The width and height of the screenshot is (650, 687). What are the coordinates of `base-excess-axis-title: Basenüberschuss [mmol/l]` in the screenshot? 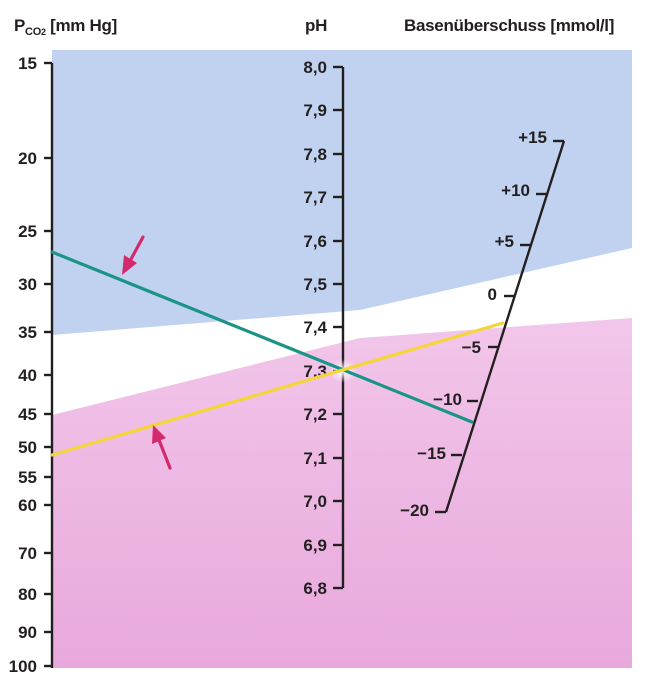 It's located at (509, 25).